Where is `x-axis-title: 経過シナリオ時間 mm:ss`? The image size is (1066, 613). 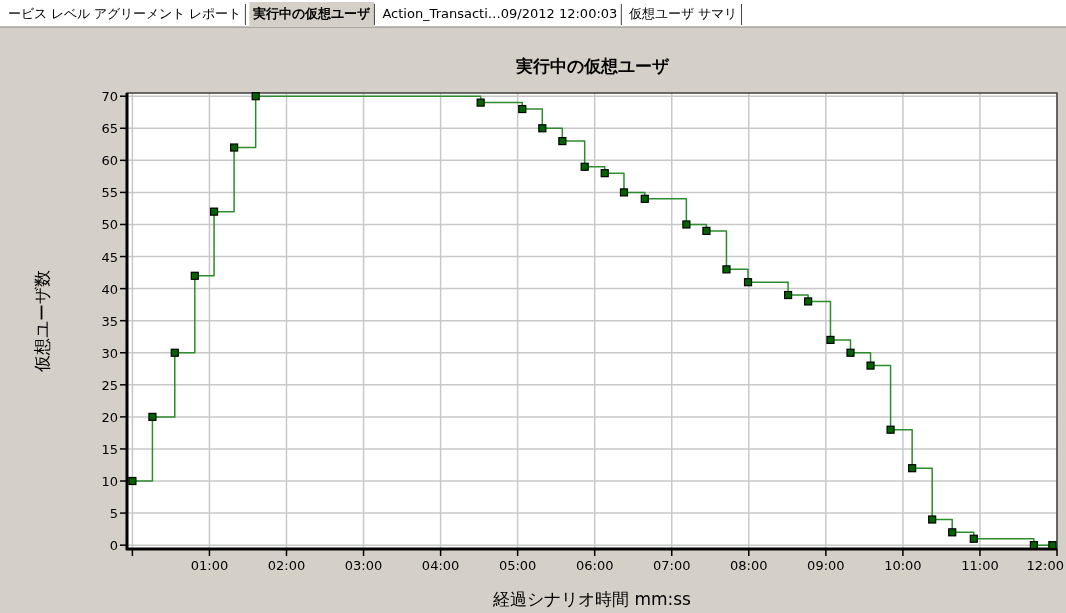 x-axis-title: 経過シナリオ時間 mm:ss is located at coordinates (592, 599).